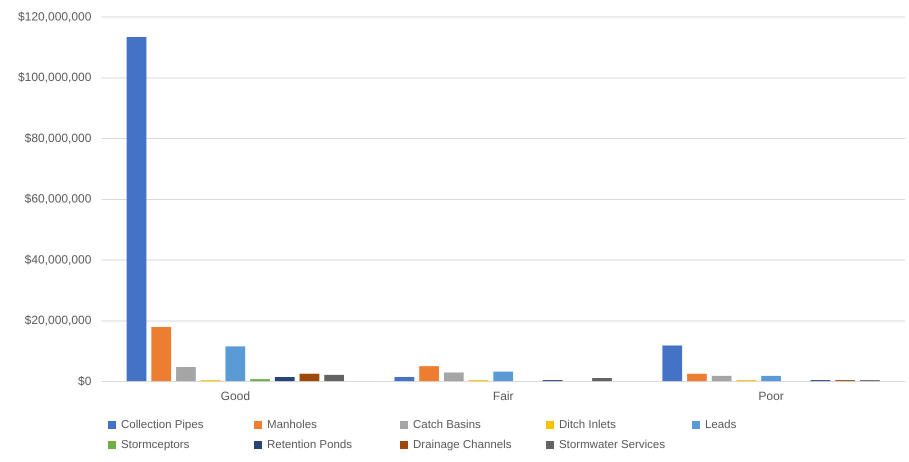  Describe the element at coordinates (85, 381) in the screenshot. I see `y-tick-label: $0` at that location.